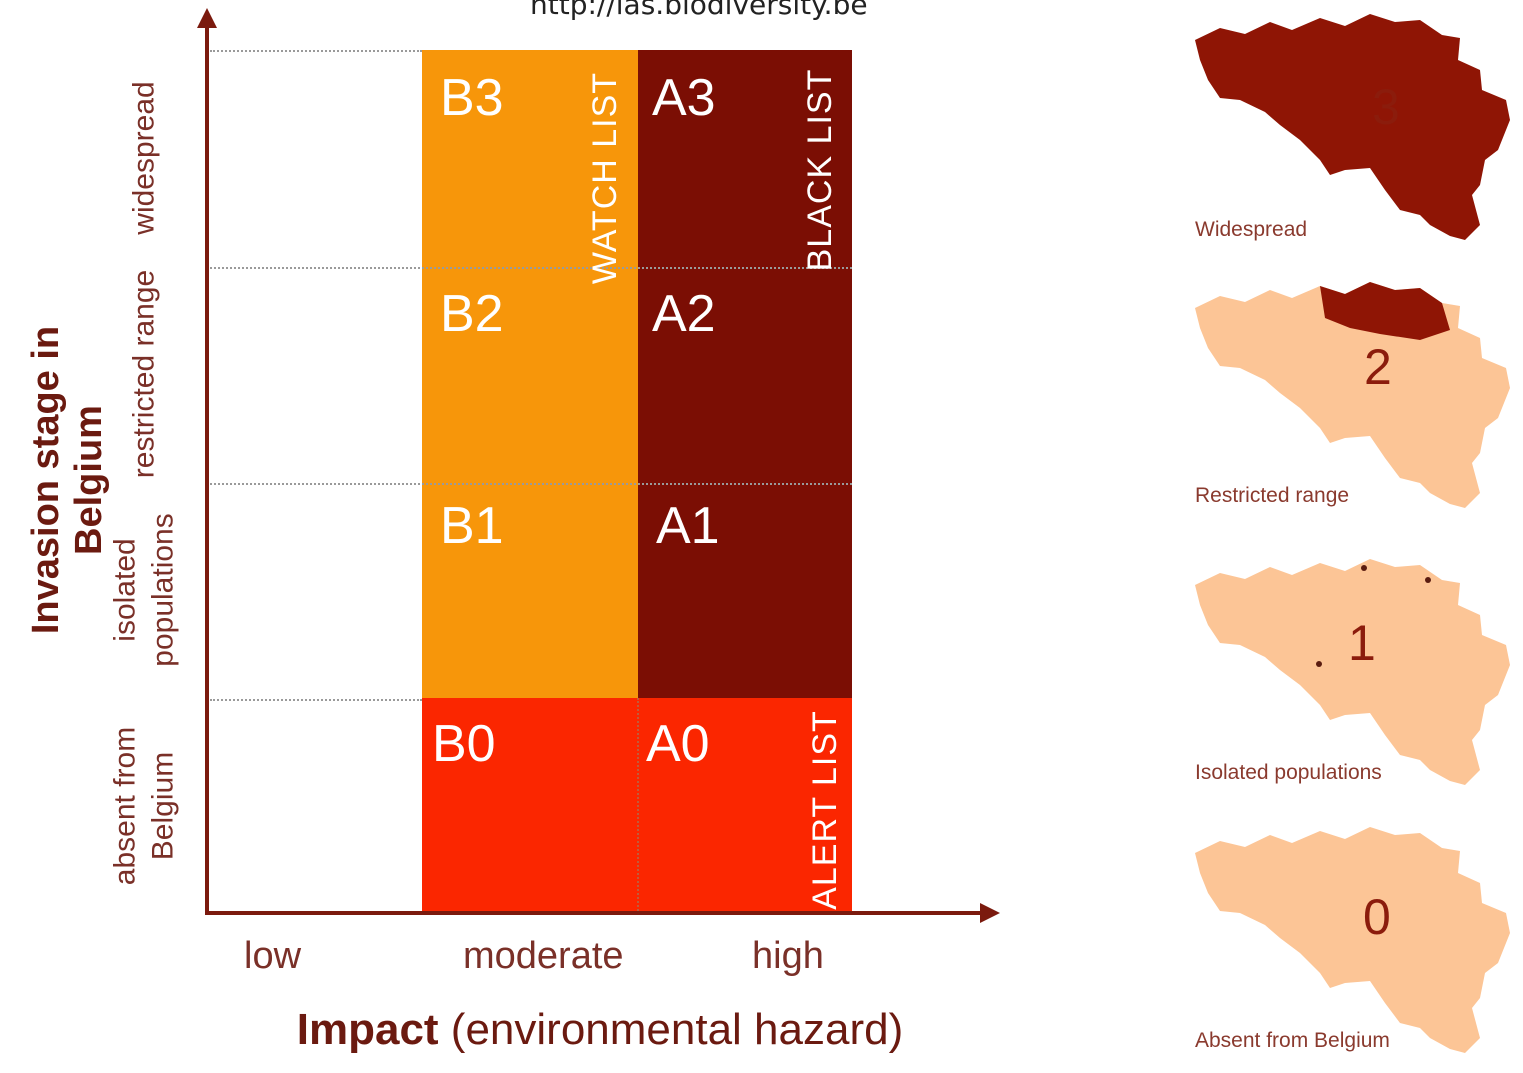 This screenshot has width=1523, height=1073. What do you see at coordinates (990, 913) in the screenshot?
I see `x-axis-arrow` at bounding box center [990, 913].